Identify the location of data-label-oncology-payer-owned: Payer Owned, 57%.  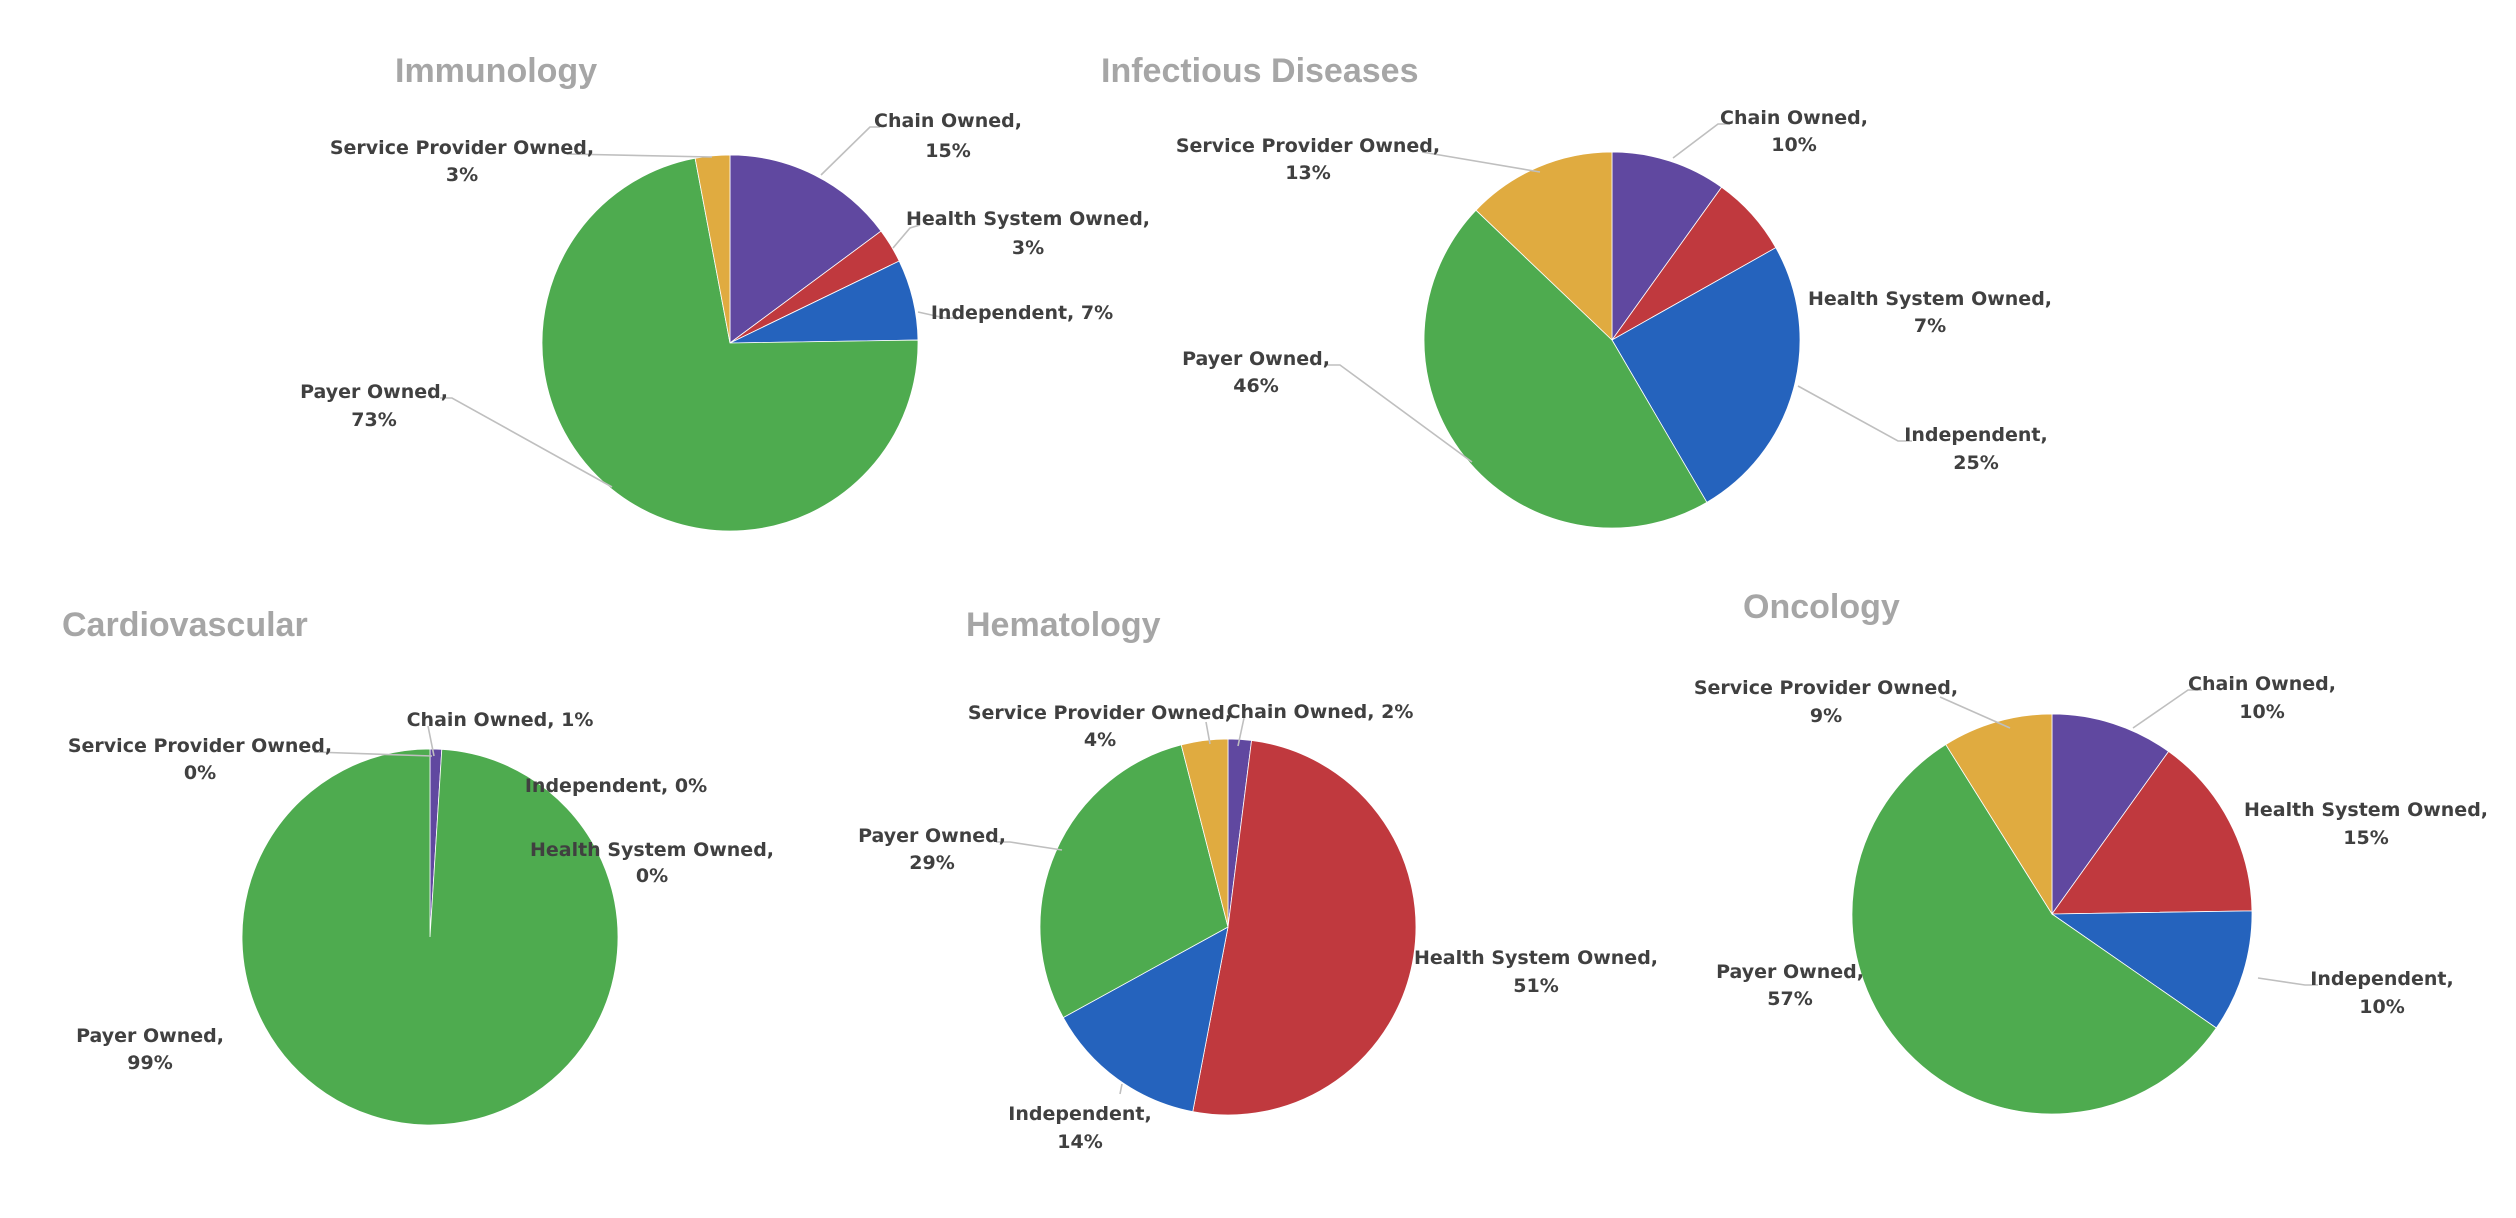
(1790, 985).